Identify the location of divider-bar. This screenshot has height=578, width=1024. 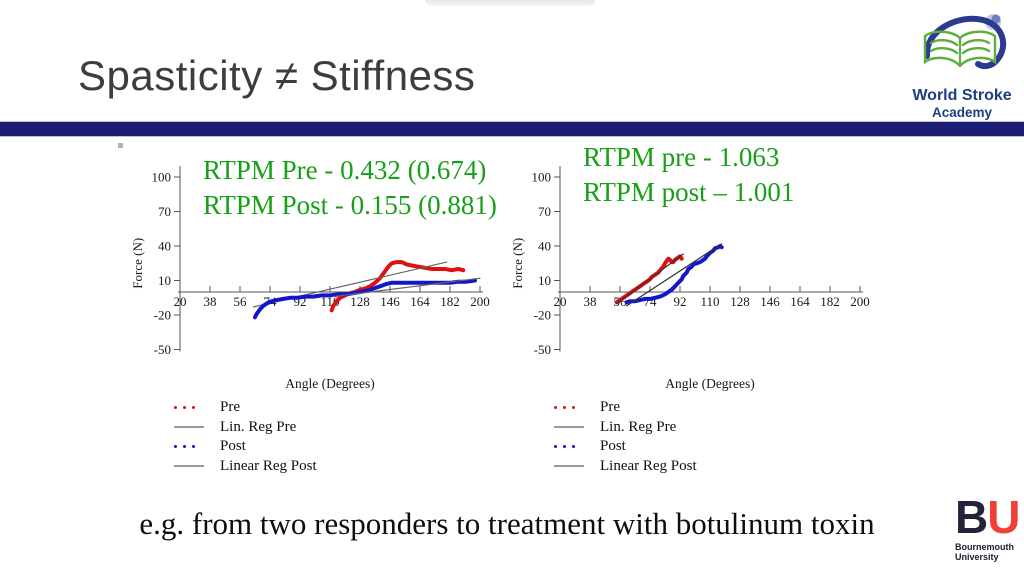
(512, 129).